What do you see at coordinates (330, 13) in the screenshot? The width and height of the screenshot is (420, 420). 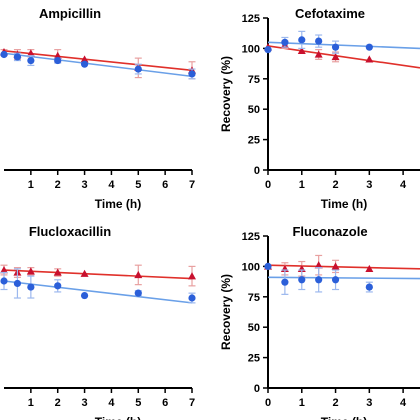 I see `chart-title: Cefotaxime` at bounding box center [330, 13].